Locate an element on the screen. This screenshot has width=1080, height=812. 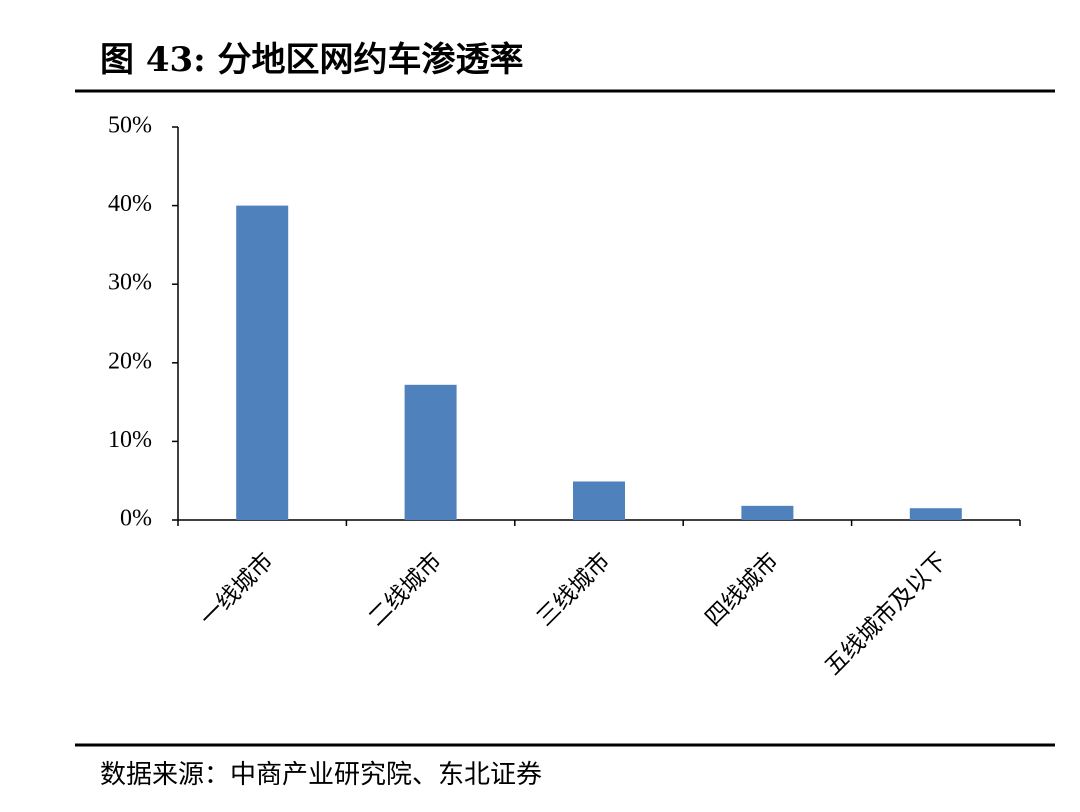
x-tick-label: 五线城市及以下 is located at coordinates (886, 614).